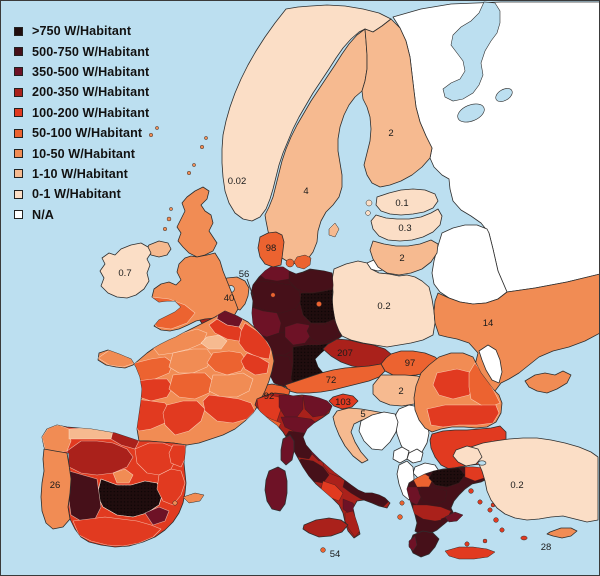  What do you see at coordinates (323, 550) in the screenshot?
I see `malta-island` at bounding box center [323, 550].